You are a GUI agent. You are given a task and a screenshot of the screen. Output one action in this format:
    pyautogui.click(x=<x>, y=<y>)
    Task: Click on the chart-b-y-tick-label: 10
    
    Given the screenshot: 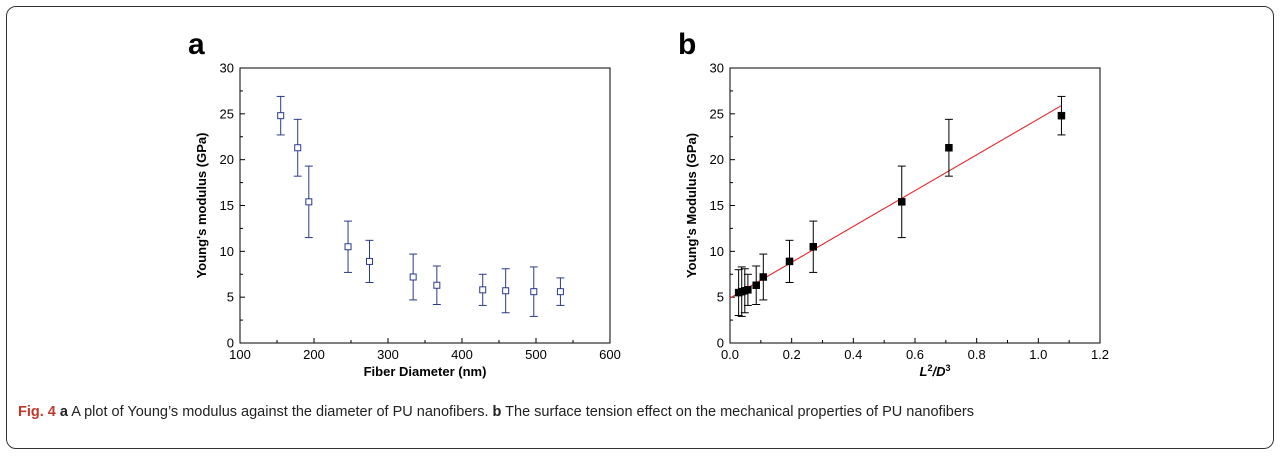 What is the action you would take?
    pyautogui.click(x=717, y=251)
    